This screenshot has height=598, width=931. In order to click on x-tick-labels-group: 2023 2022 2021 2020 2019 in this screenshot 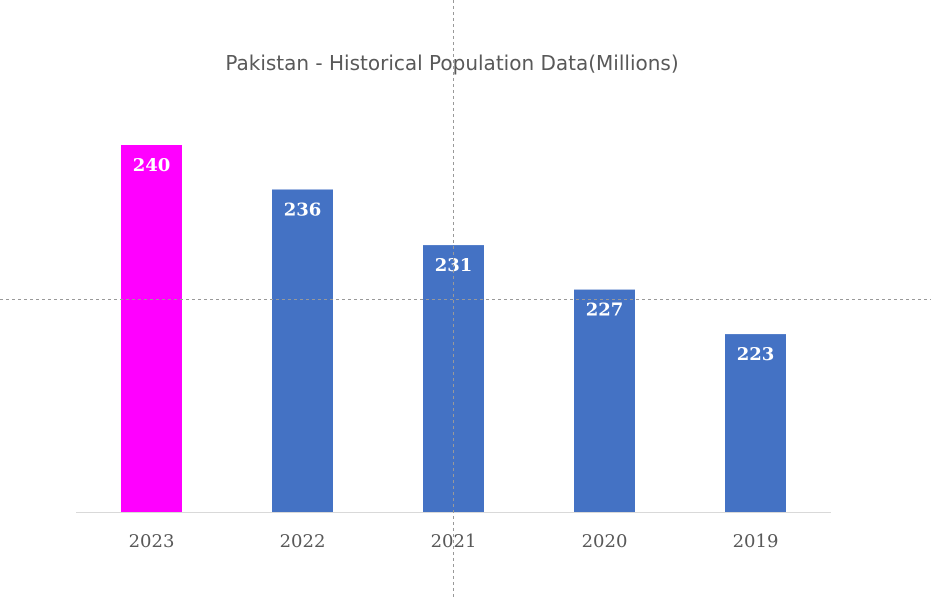, I will do `click(454, 541)`.